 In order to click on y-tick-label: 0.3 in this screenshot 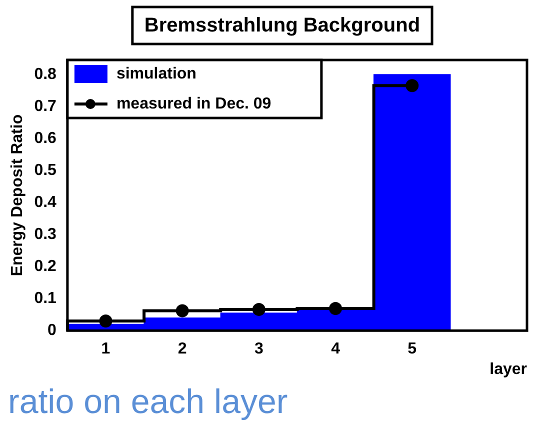, I will do `click(45, 234)`.